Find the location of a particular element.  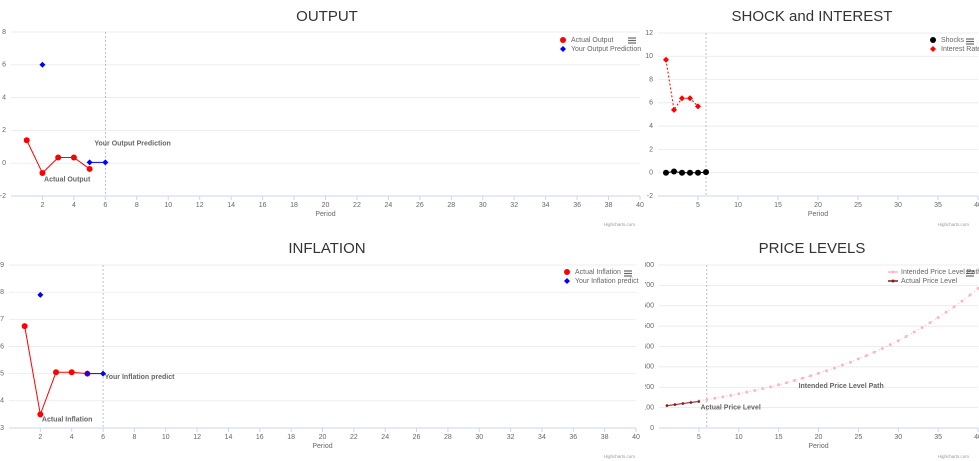

annotation: Intended Price Level Path is located at coordinates (841, 386).